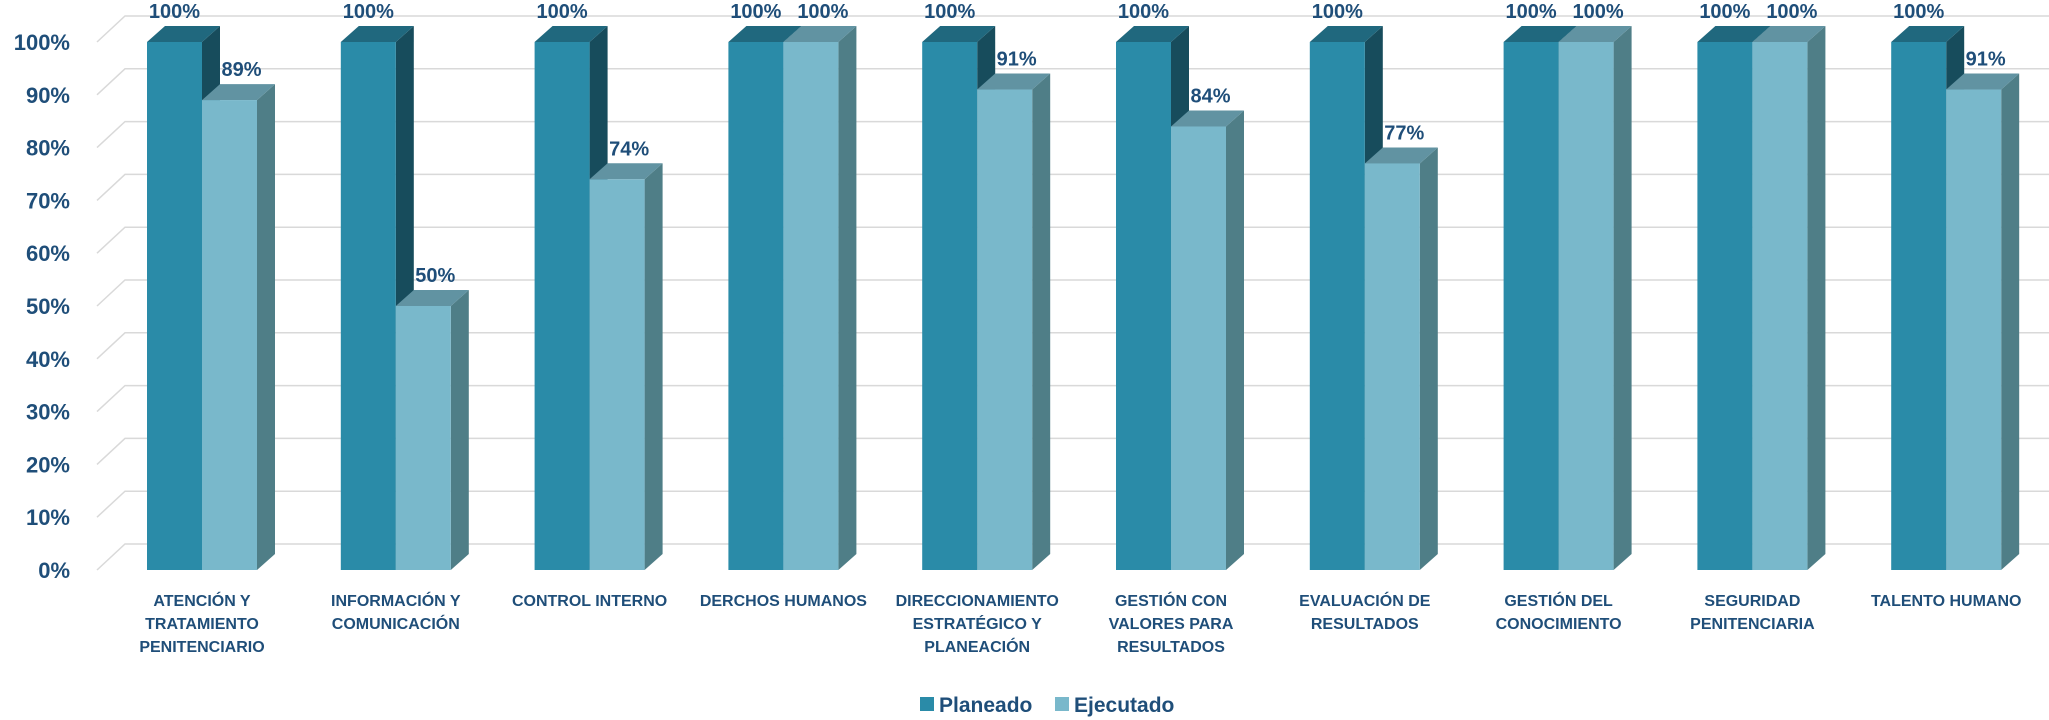 The image size is (2049, 720). What do you see at coordinates (977, 624) in the screenshot?
I see `x-tick-label-4: DIRECCIONAMIENTO ESTRATÉGICO Y PLANEACIÓN` at bounding box center [977, 624].